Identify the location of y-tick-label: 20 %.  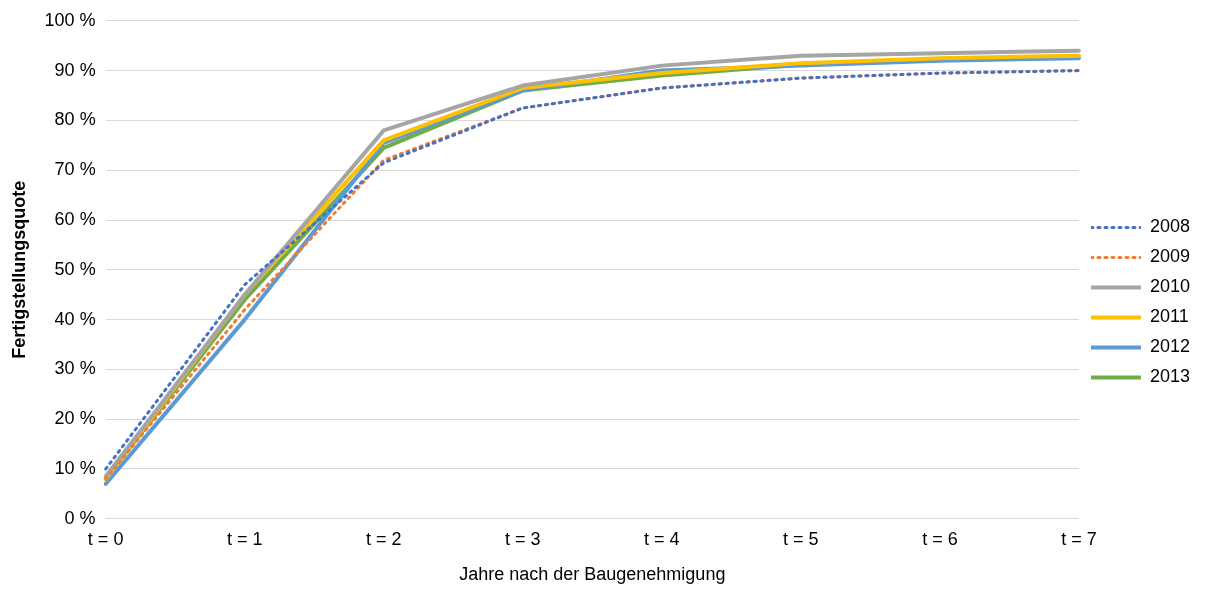
(75, 418).